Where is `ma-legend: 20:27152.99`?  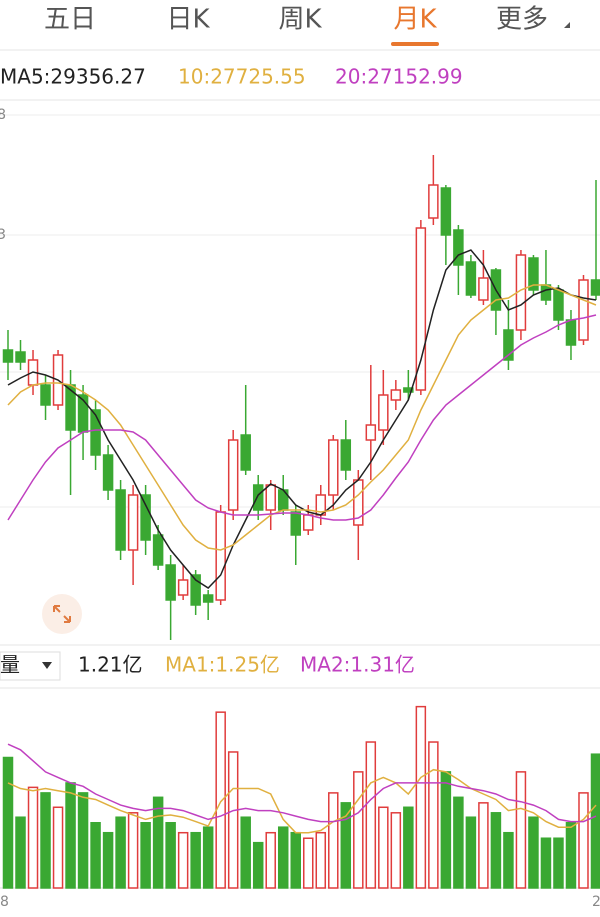
ma-legend: 20:27152.99 is located at coordinates (399, 77).